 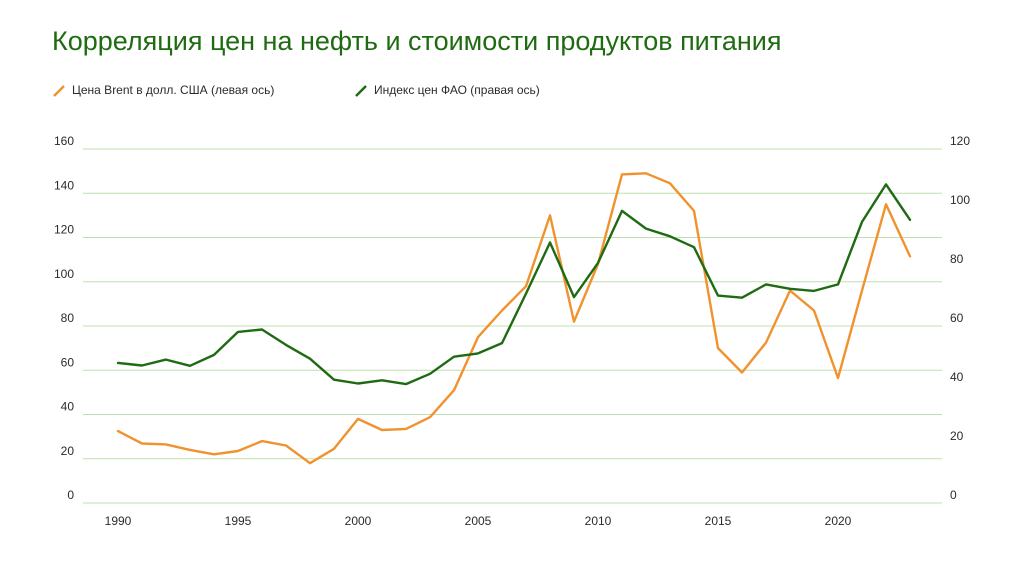 I want to click on y-right-tick-label: 80, so click(x=957, y=259).